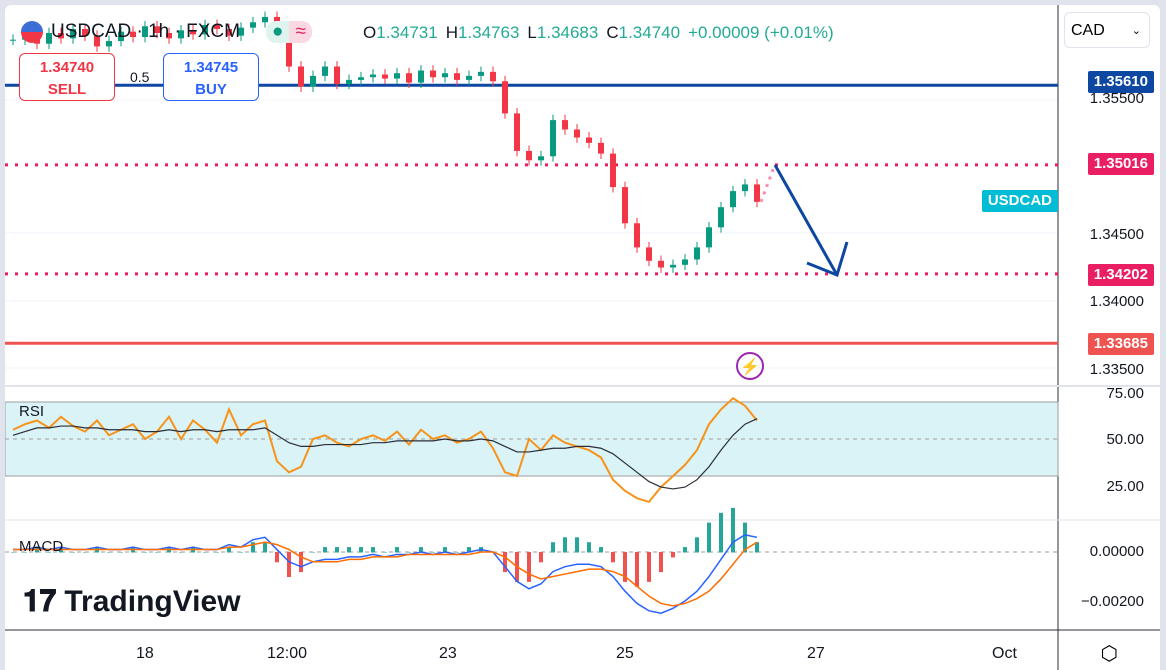  What do you see at coordinates (1120, 344) in the screenshot?
I see `price-tag-support: 1.33685` at bounding box center [1120, 344].